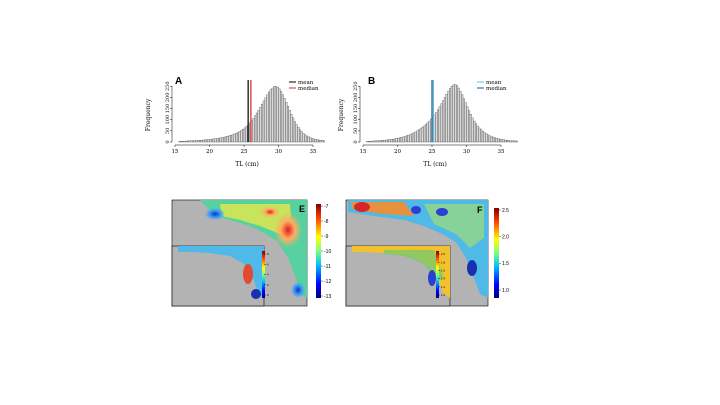 Image resolution: width=720 pixels, height=405 pixels. Describe the element at coordinates (435, 164) in the screenshot. I see `x-axis-label-b: TL (cm)` at that location.